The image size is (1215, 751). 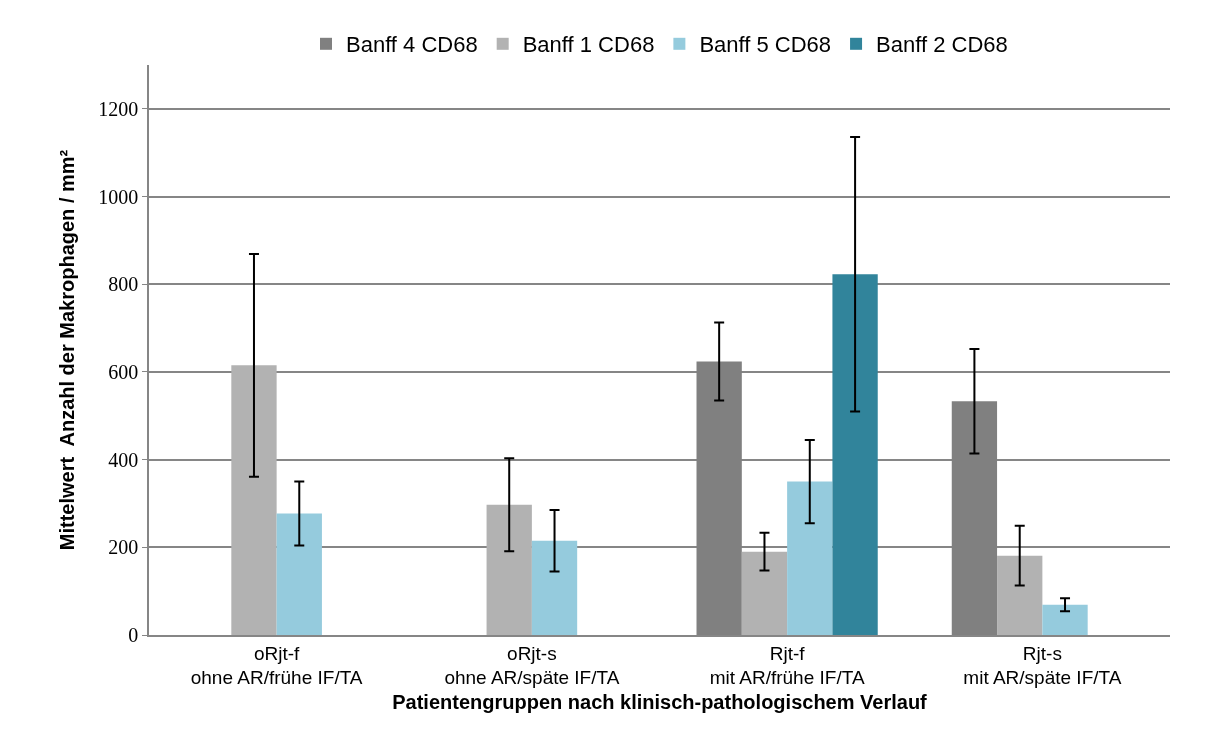 What do you see at coordinates (942, 45) in the screenshot?
I see `legend-label: Banff 2 CD68` at bounding box center [942, 45].